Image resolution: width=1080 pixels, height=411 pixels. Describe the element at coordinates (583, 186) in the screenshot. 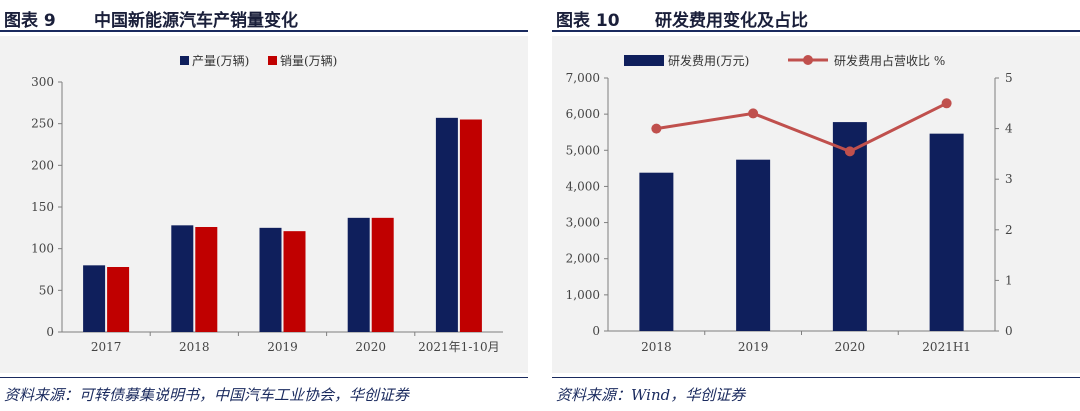

I see `y-tick-label: 4,000` at that location.